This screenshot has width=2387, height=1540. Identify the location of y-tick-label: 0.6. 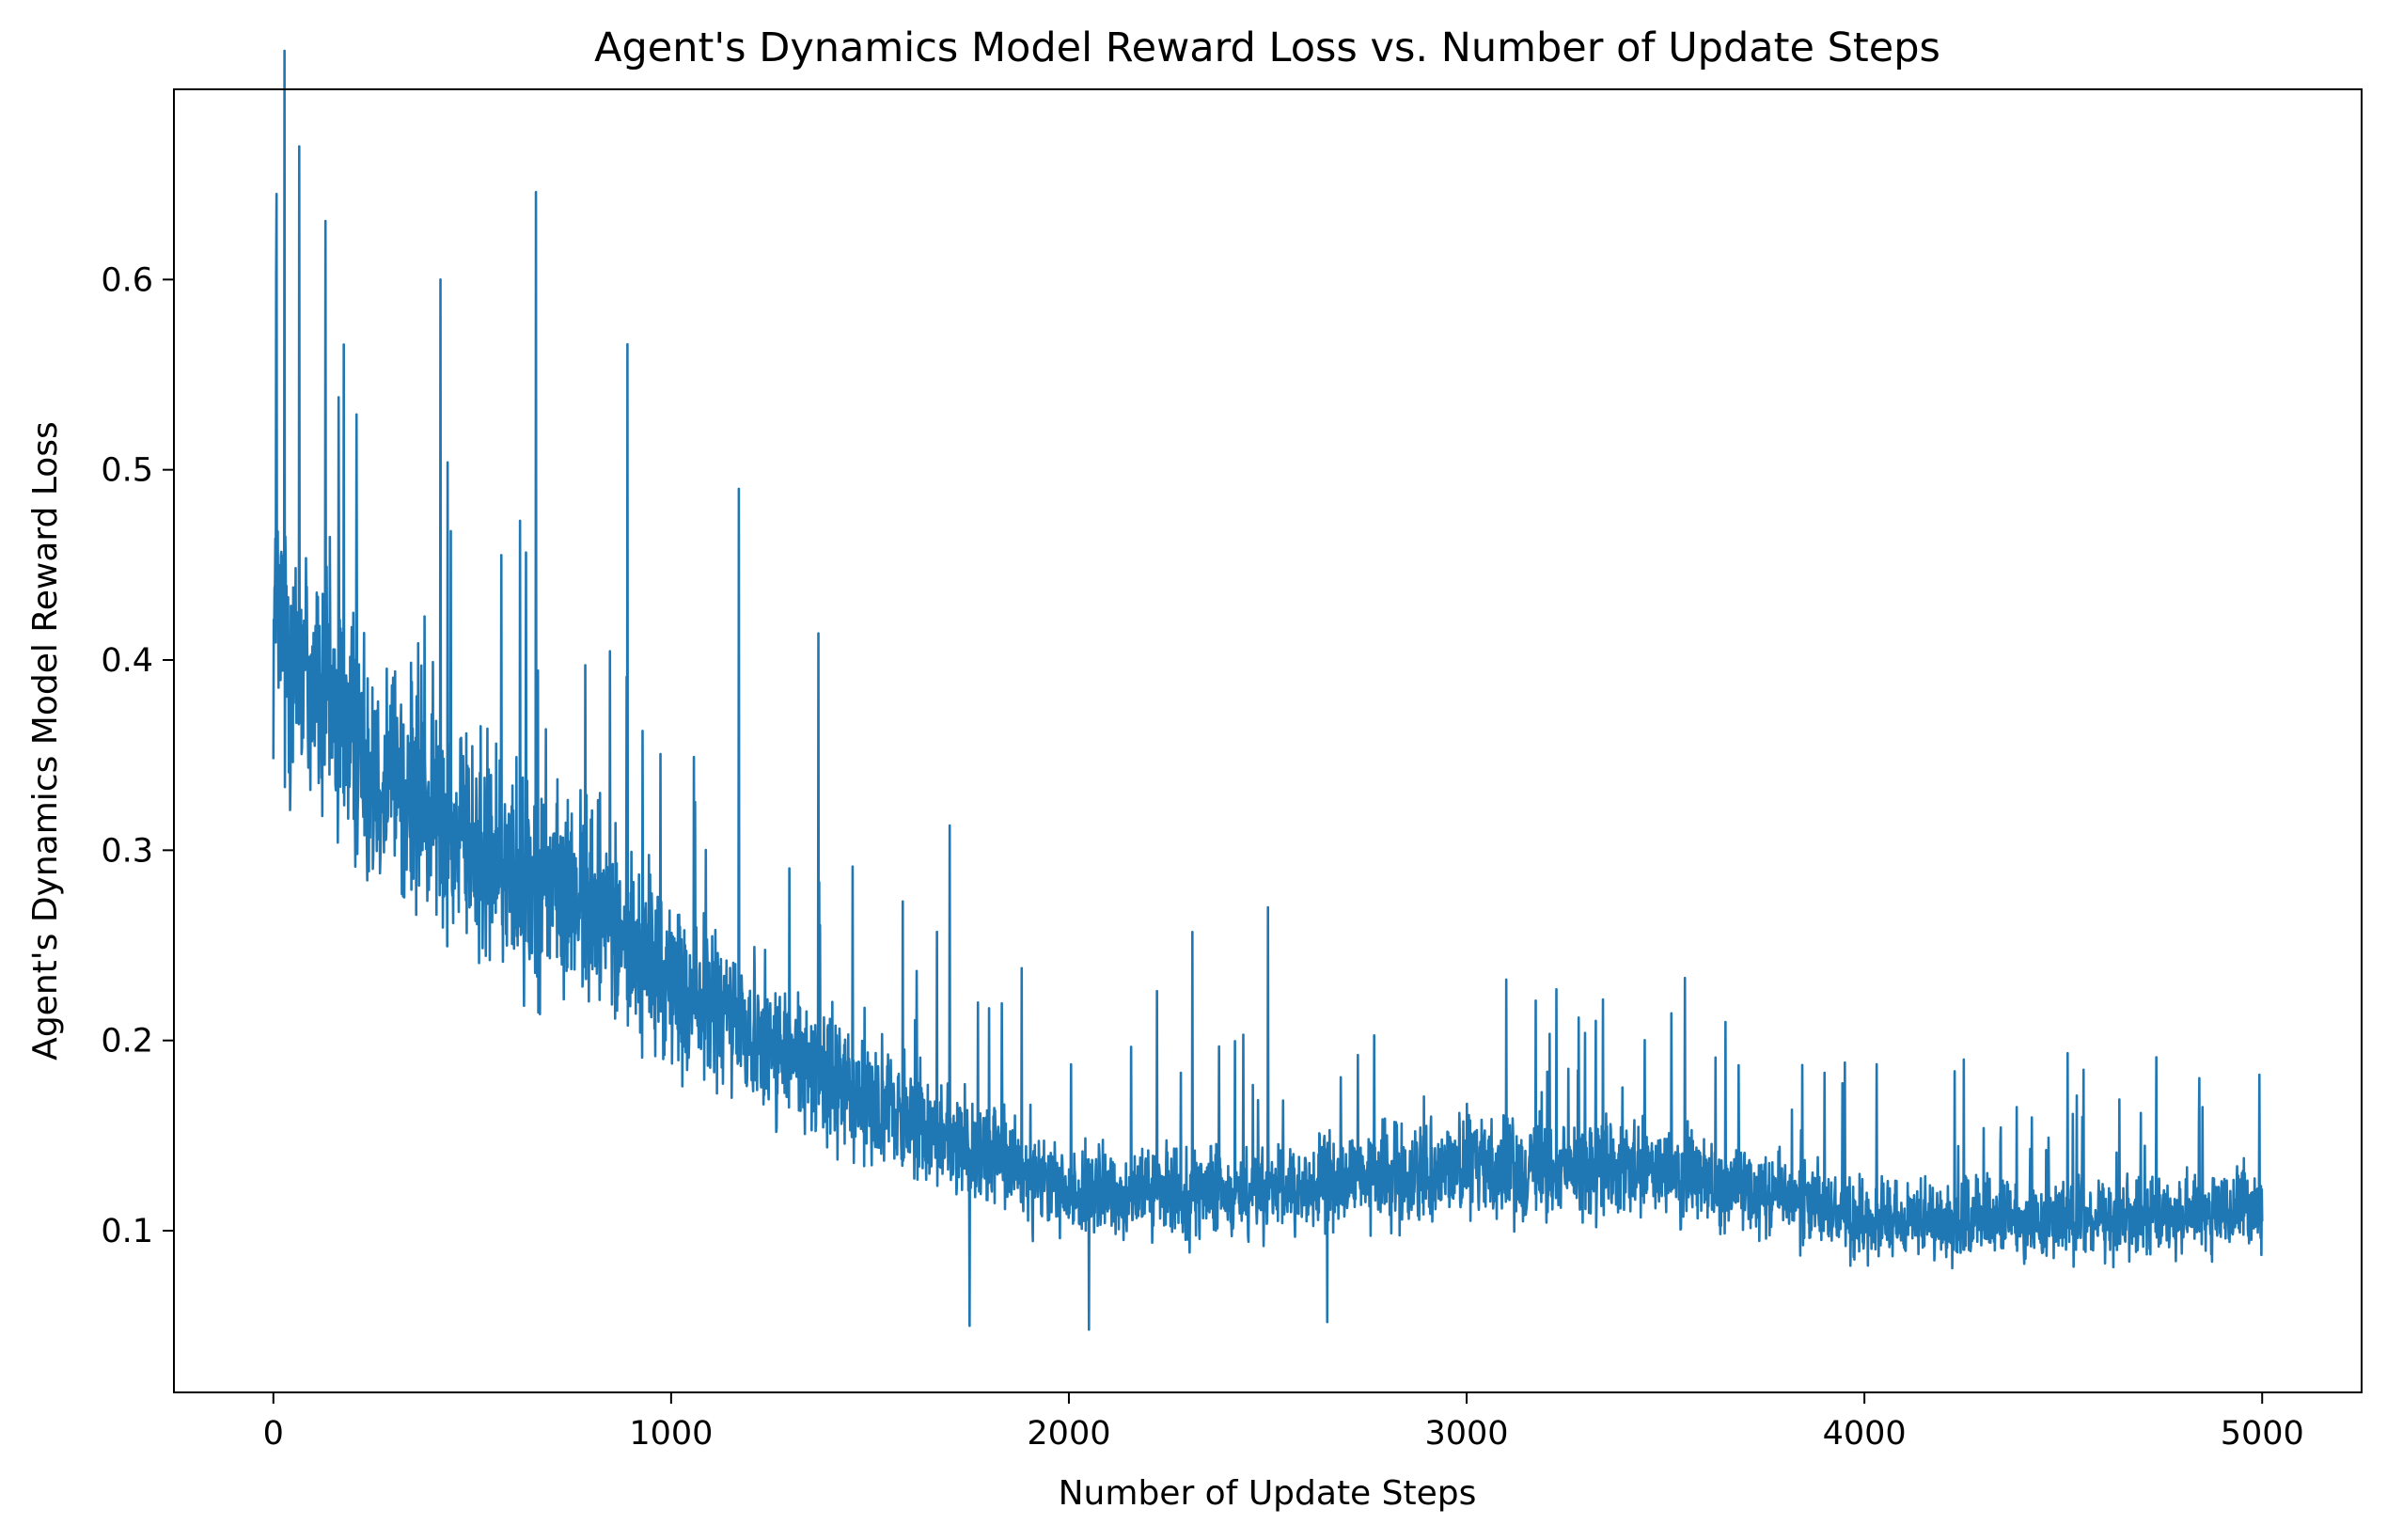
(127, 280).